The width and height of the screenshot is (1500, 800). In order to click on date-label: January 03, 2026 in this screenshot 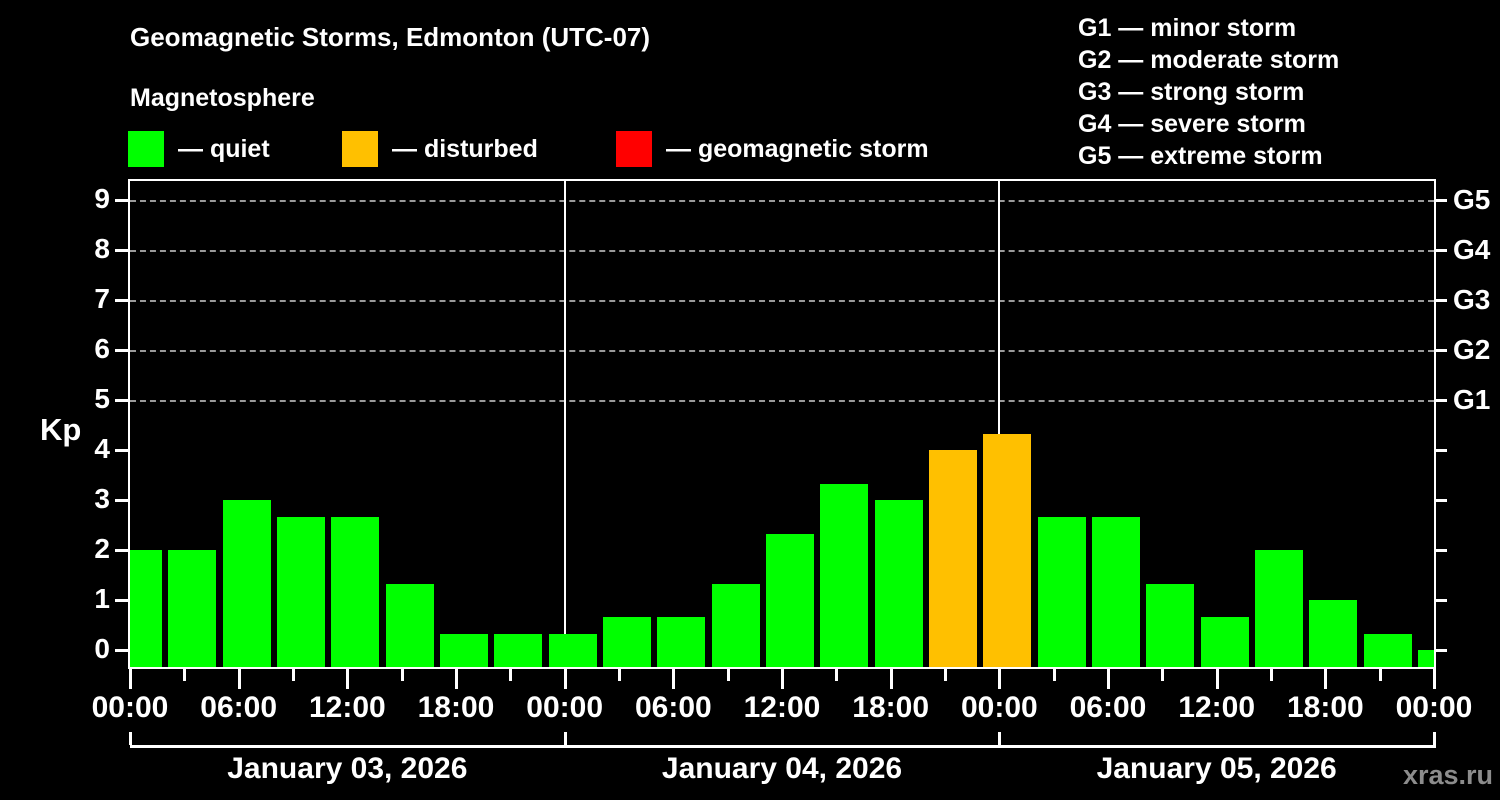, I will do `click(347, 768)`.